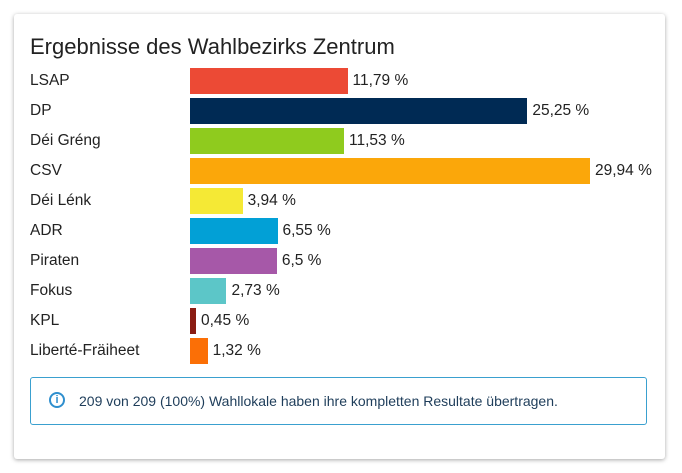 The width and height of the screenshot is (682, 473). Describe the element at coordinates (46, 170) in the screenshot. I see `category-label: CSV` at that location.